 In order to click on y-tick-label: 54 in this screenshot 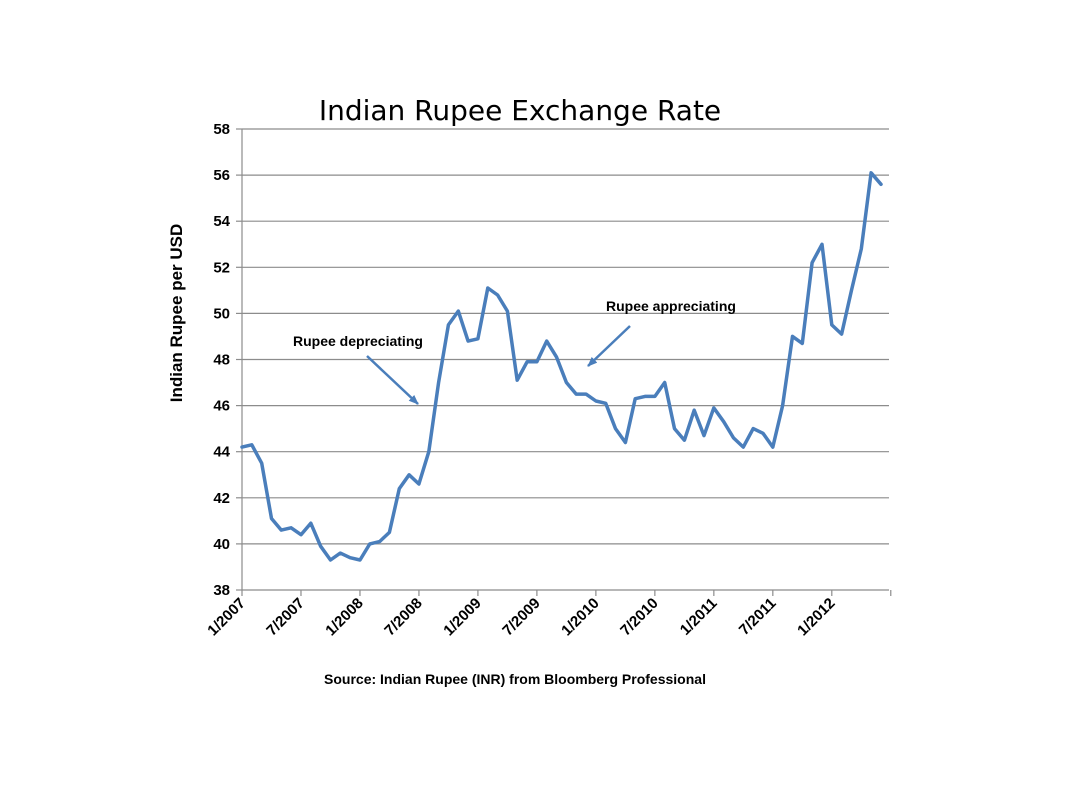, I will do `click(221, 221)`.